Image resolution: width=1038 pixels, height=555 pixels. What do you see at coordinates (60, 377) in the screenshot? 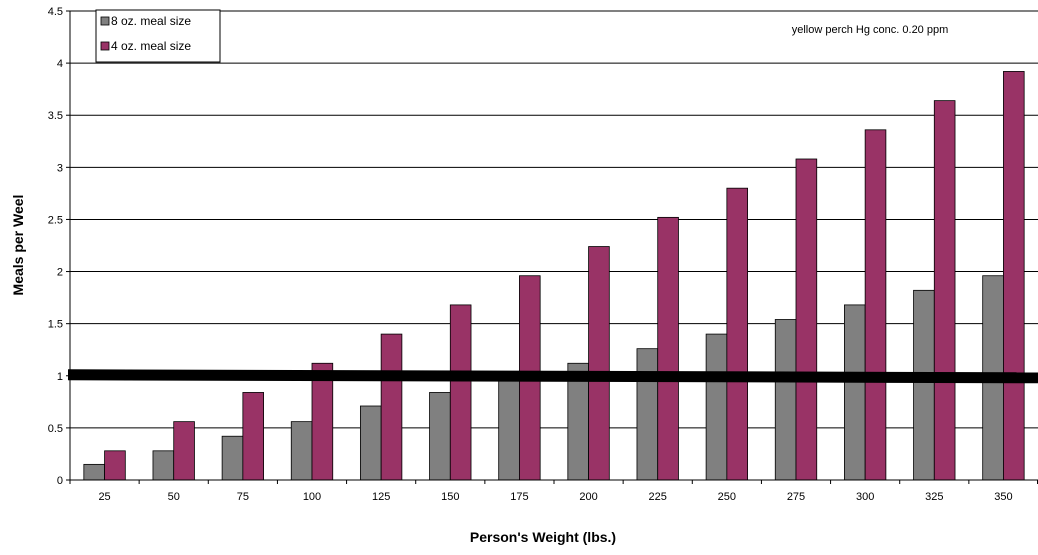
I see `y-tick-label: 1` at bounding box center [60, 377].